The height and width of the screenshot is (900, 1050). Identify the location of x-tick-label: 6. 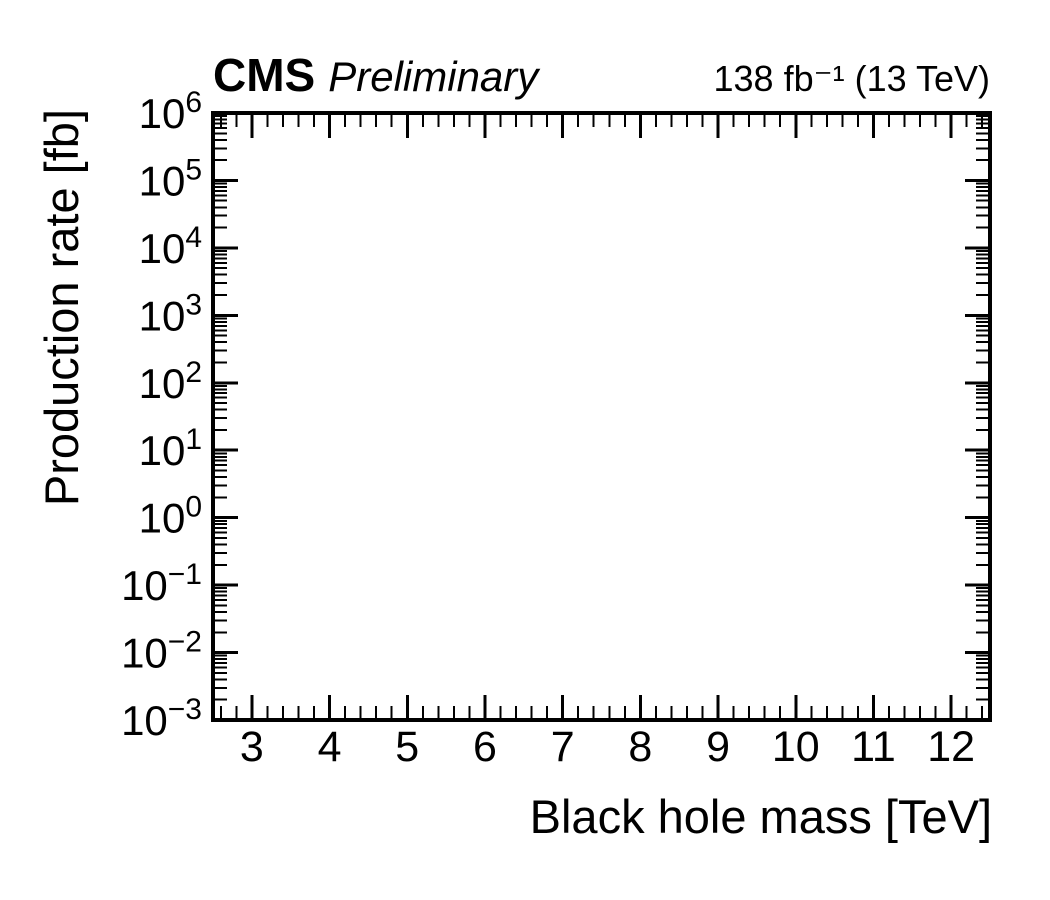
(485, 747).